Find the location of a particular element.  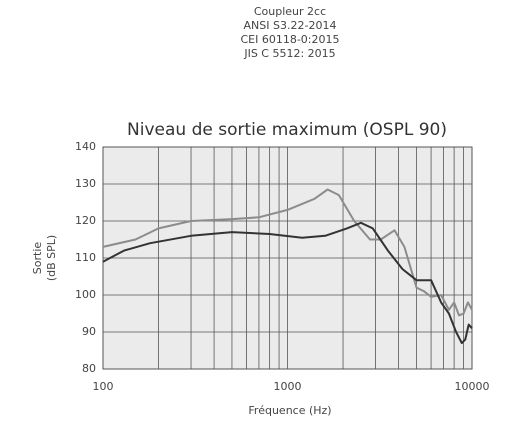

y-tick-label: 120 is located at coordinates (85, 220).